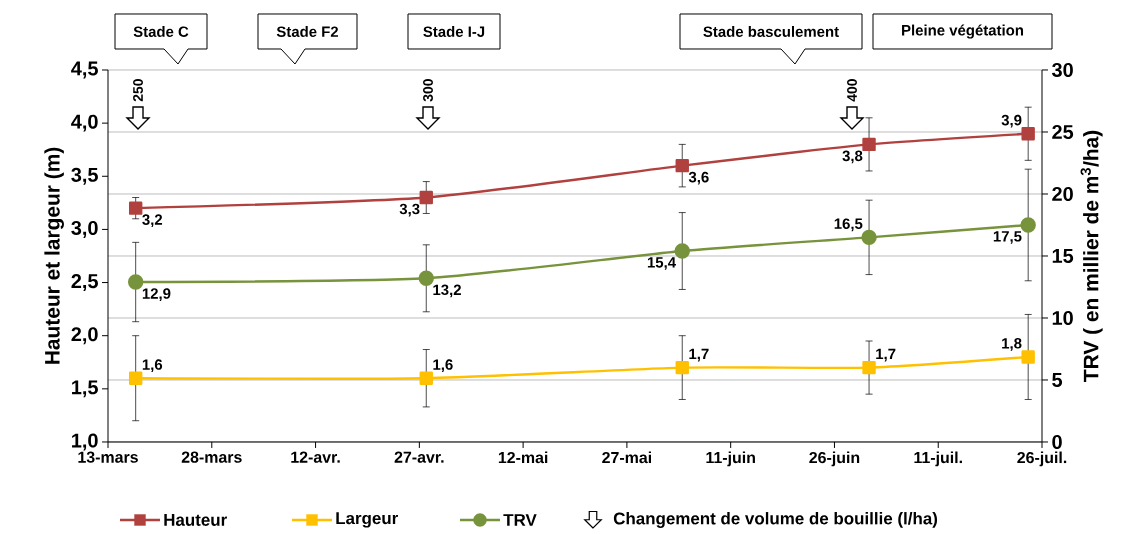 The image size is (1145, 534). Describe the element at coordinates (834, 459) in the screenshot. I see `x-tick-label: 26-juin` at that location.